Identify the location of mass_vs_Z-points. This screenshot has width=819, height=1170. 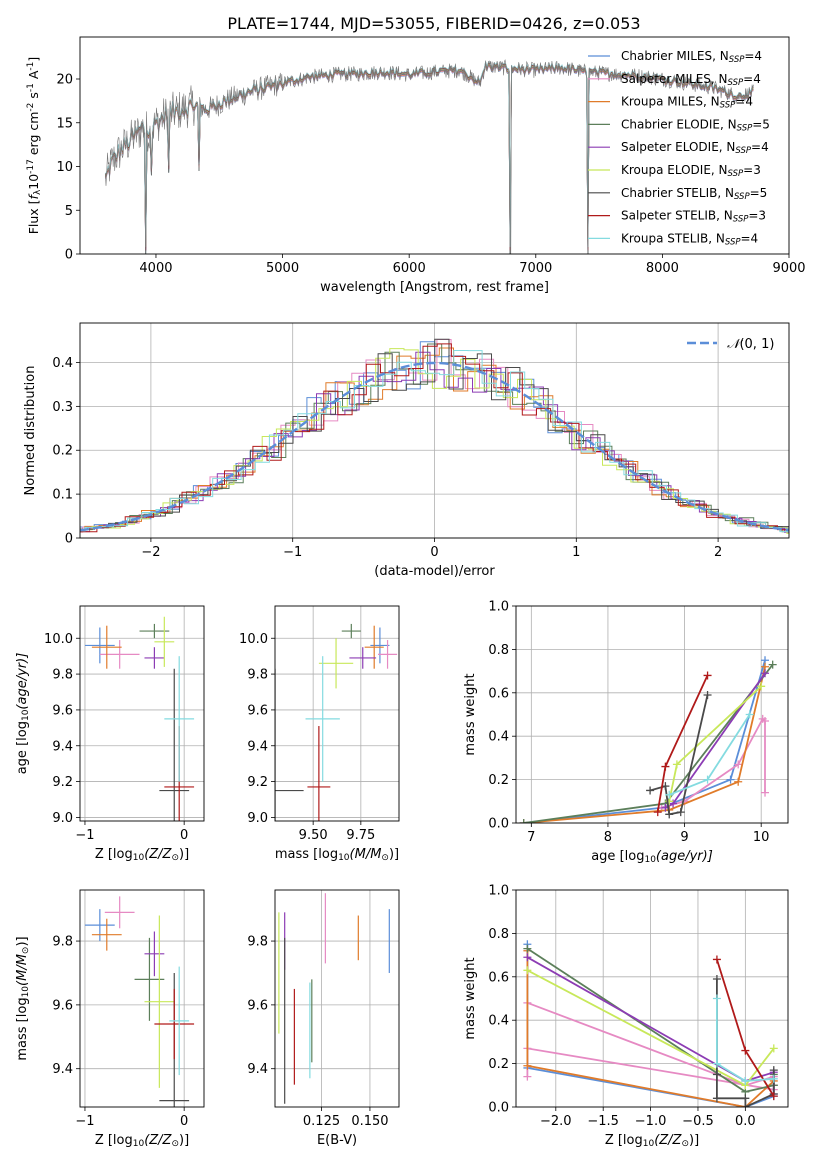
(139, 1001).